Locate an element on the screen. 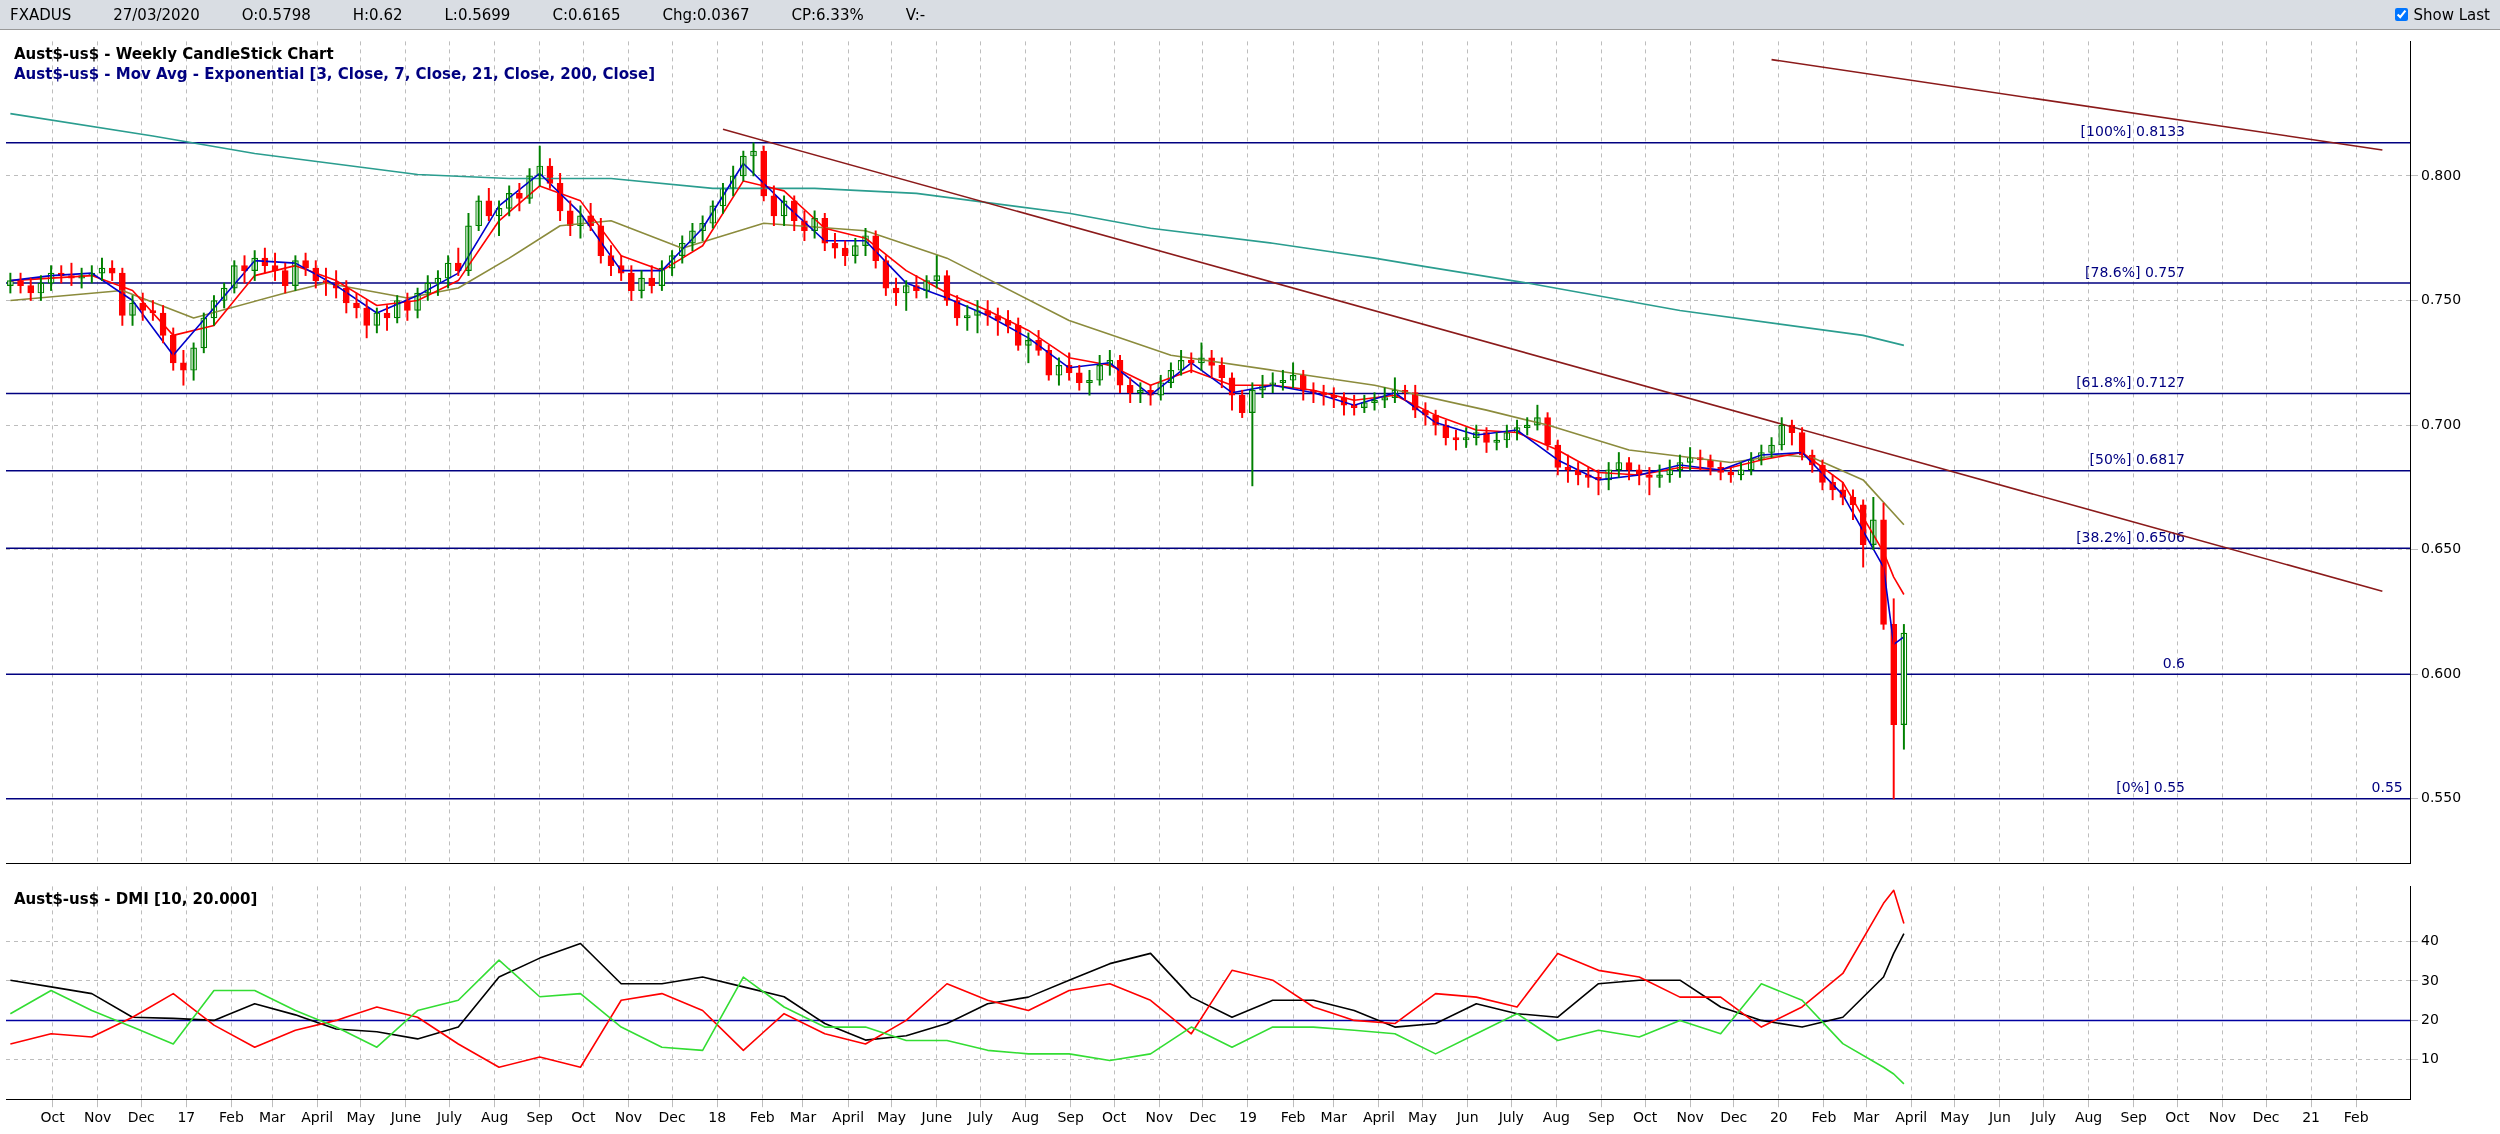 The image size is (2500, 1134). y-tick-label: 30 is located at coordinates (2430, 979).